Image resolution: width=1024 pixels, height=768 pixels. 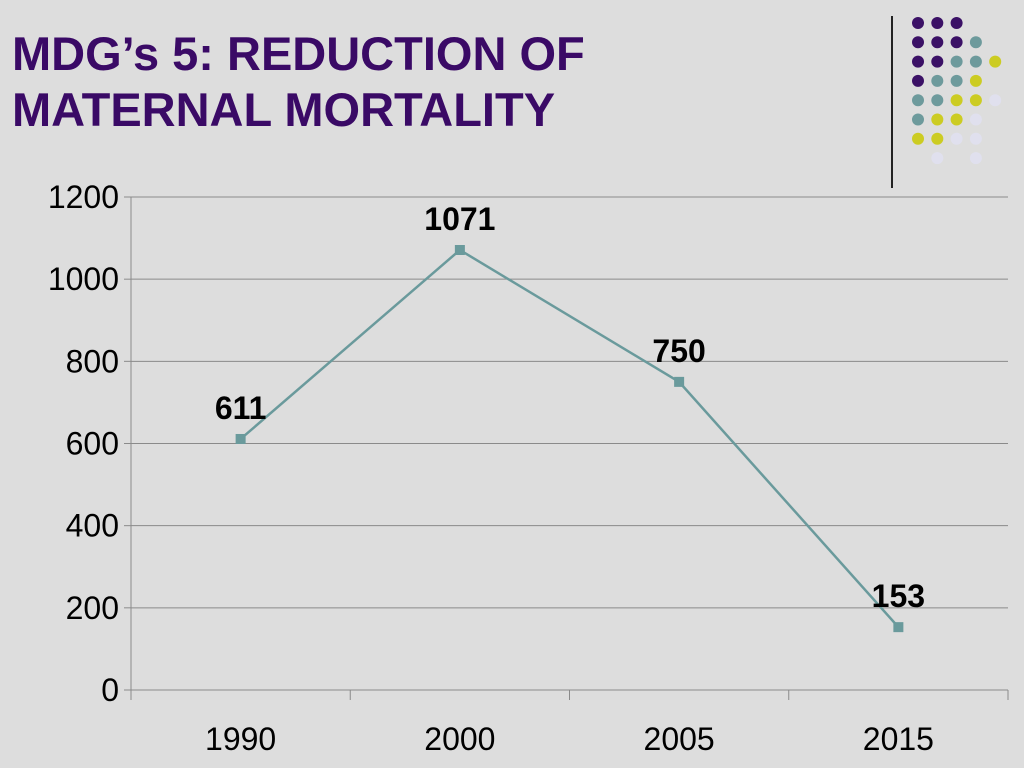 What do you see at coordinates (92, 608) in the screenshot?
I see `y-tick-label: 200` at bounding box center [92, 608].